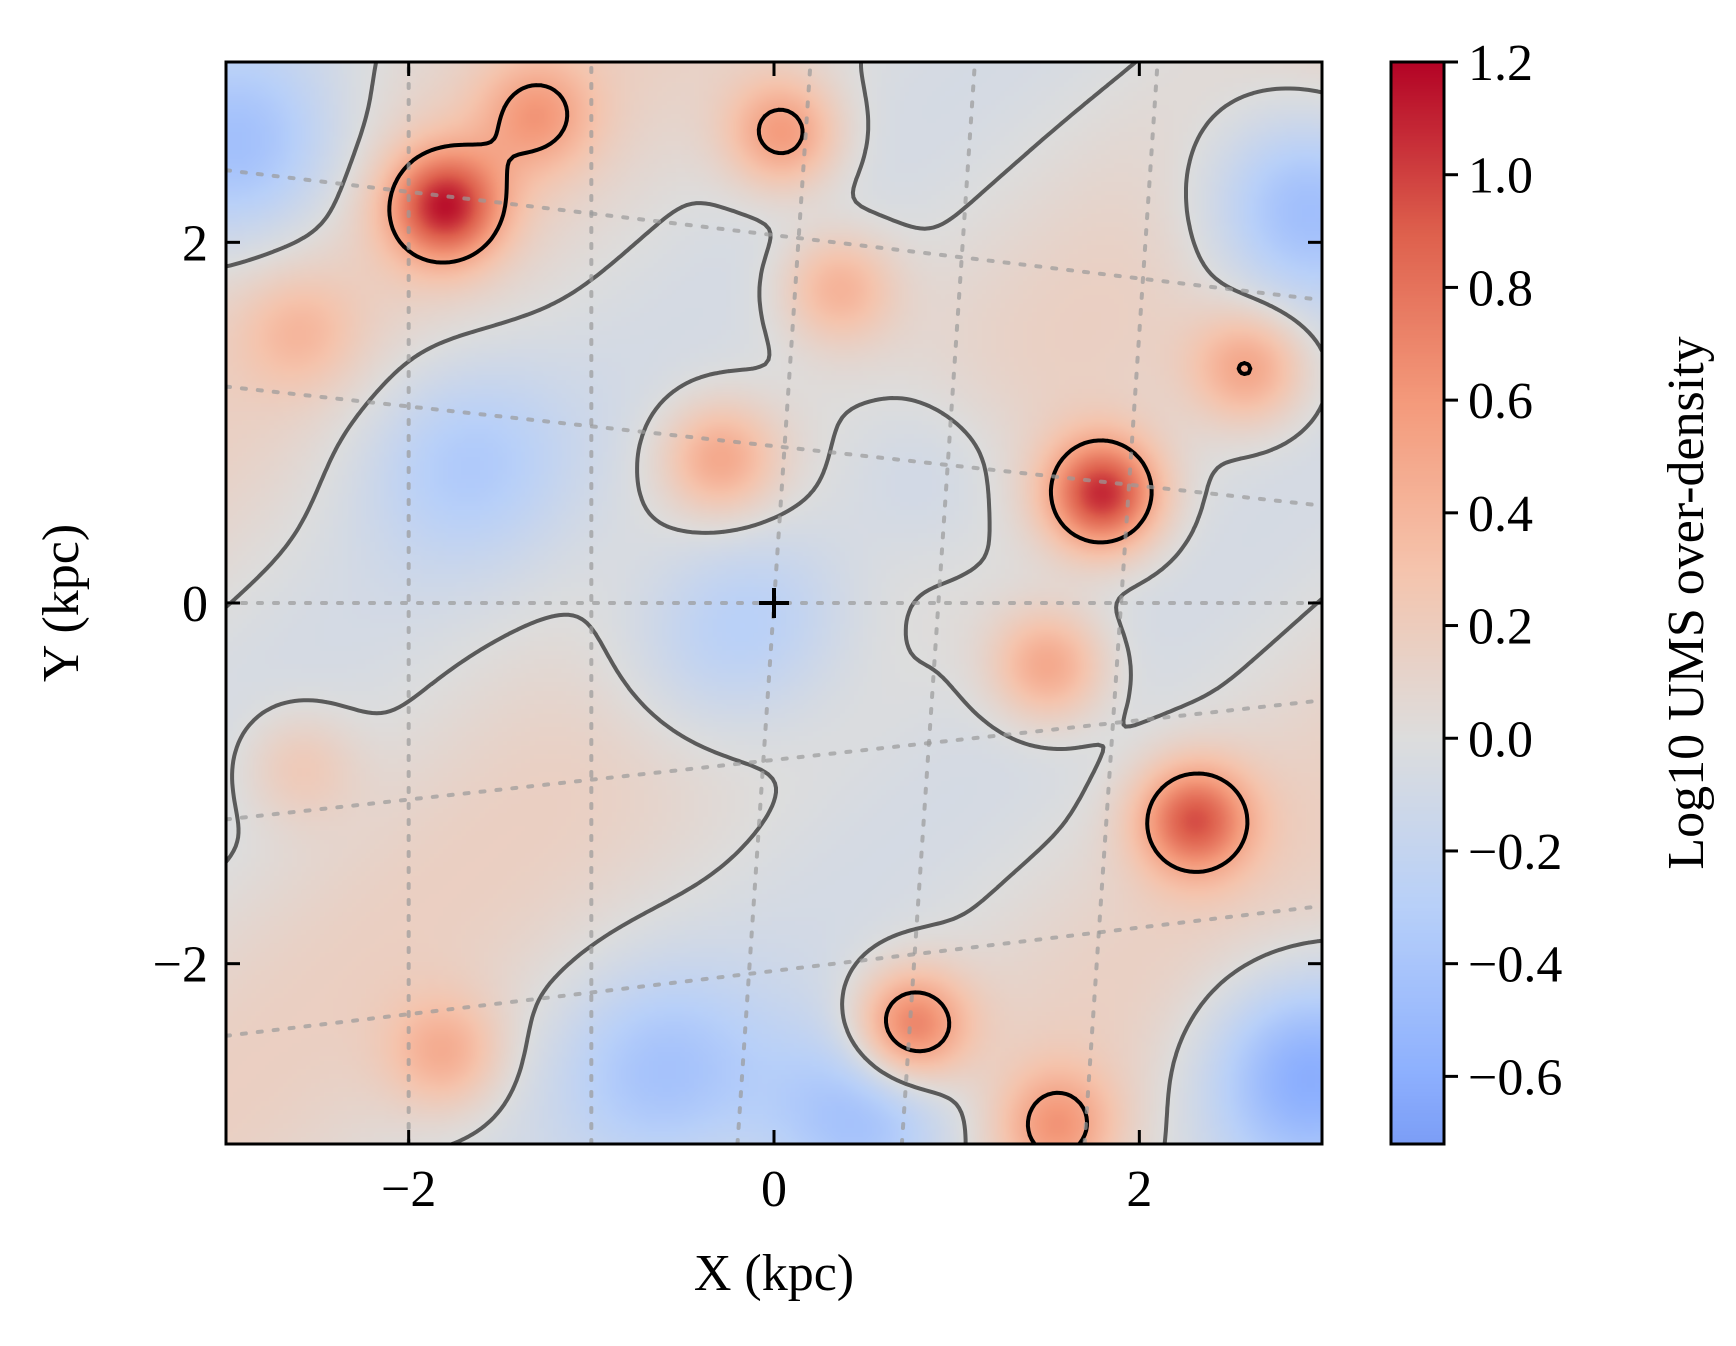  I want to click on colorbar-tick-label: 1.0, so click(1500, 176).